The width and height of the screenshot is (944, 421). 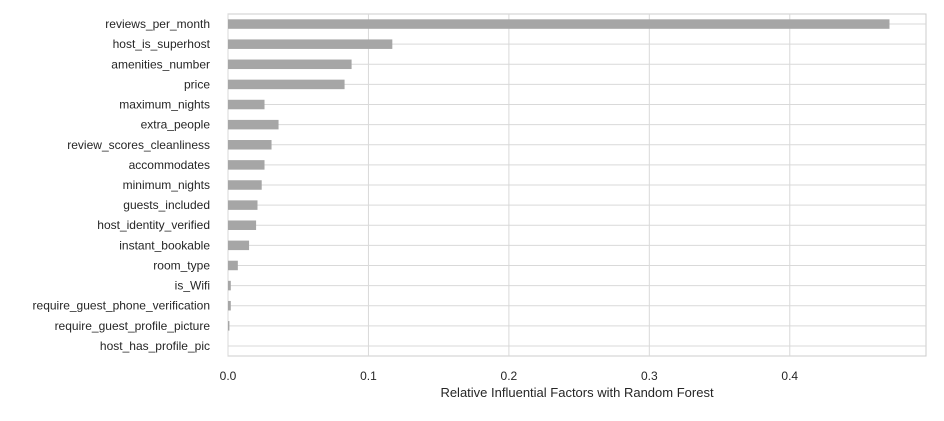 I want to click on x-tick-label: 0.2, so click(x=509, y=376).